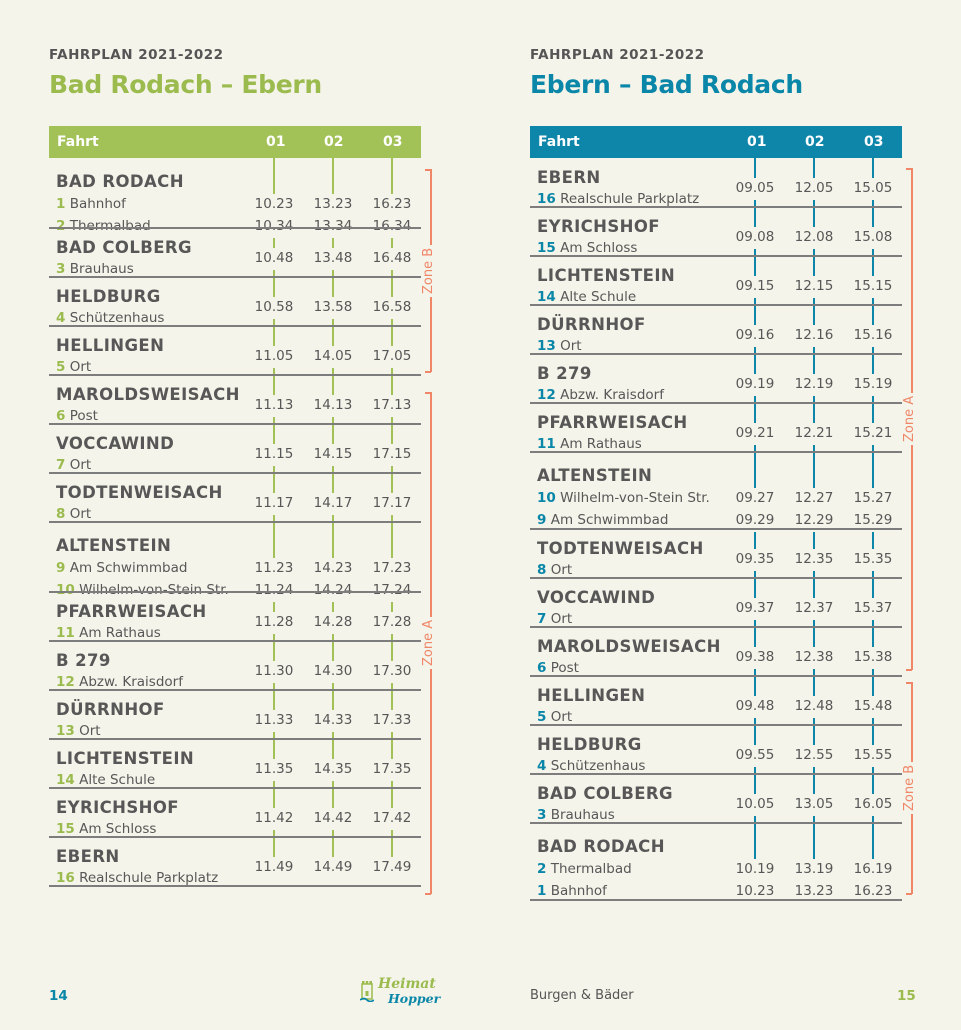 The width and height of the screenshot is (961, 1030). Describe the element at coordinates (333, 671) in the screenshot. I see `departure-time: 14.30` at that location.